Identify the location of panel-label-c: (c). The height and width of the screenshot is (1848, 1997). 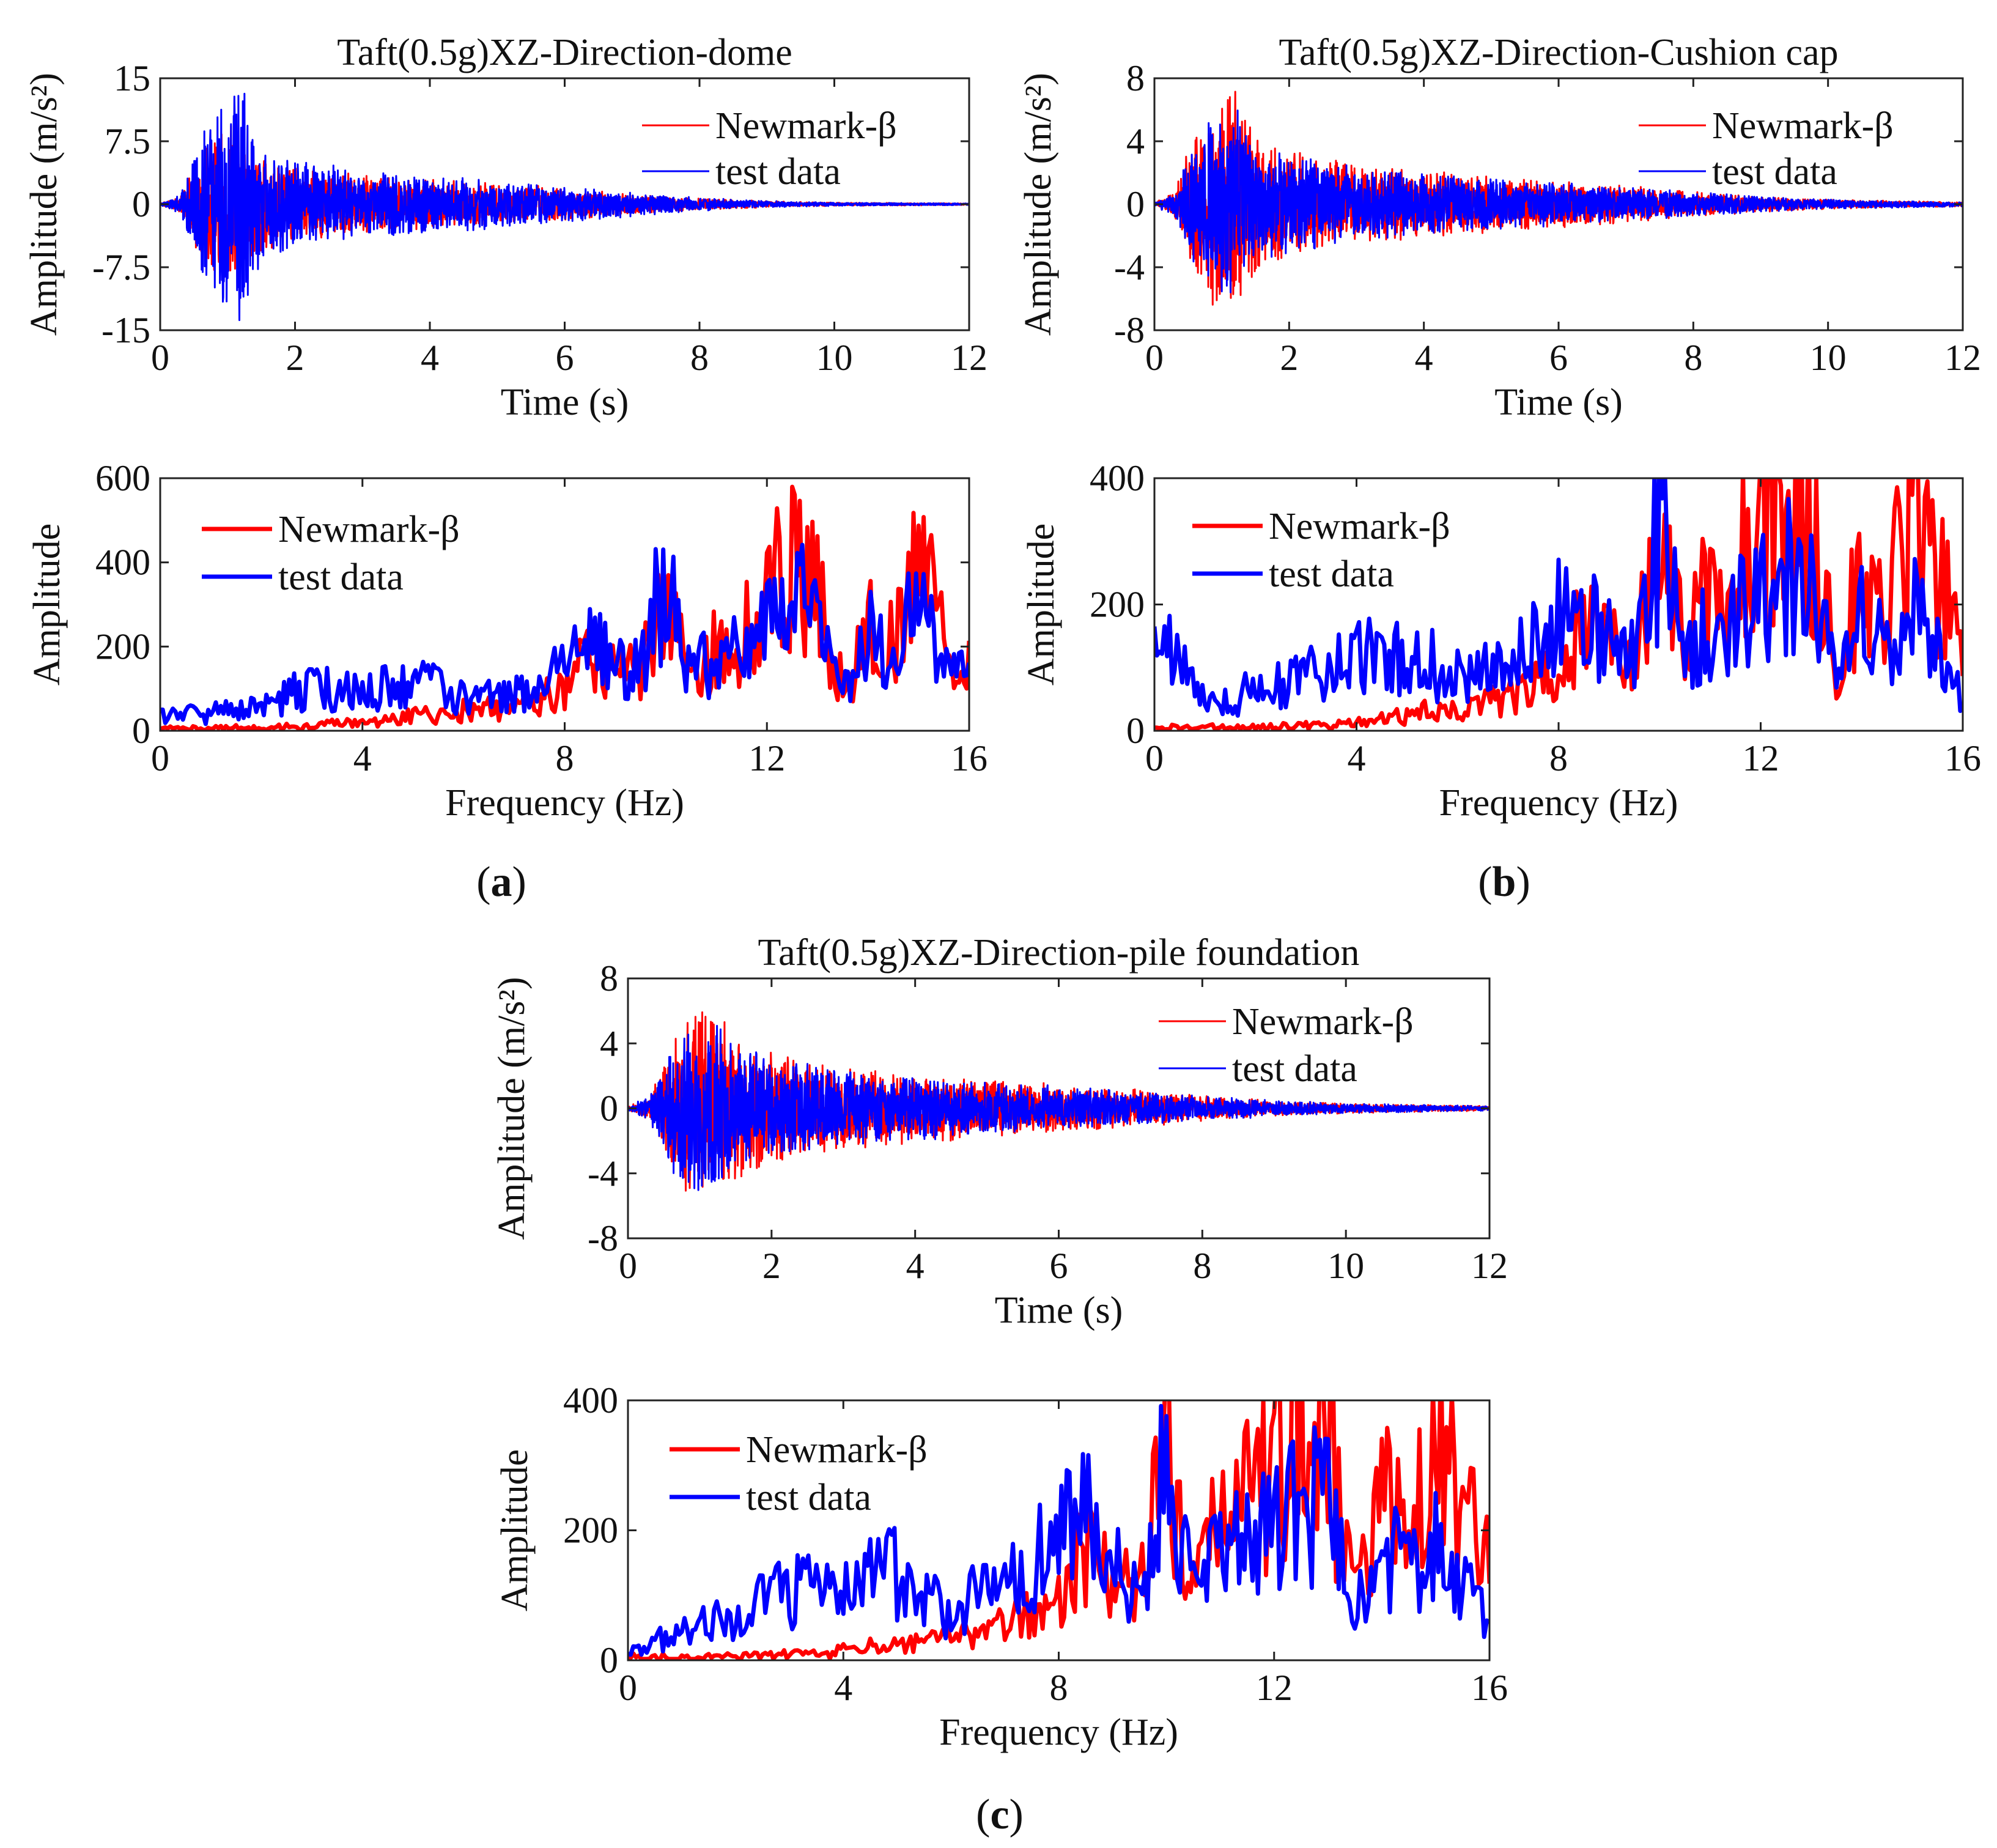
(1000, 1814).